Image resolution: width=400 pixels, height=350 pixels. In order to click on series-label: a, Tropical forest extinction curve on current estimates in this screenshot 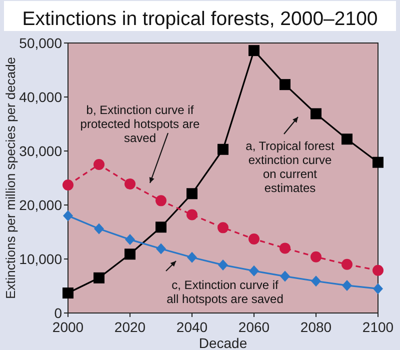, I will do `click(291, 167)`.